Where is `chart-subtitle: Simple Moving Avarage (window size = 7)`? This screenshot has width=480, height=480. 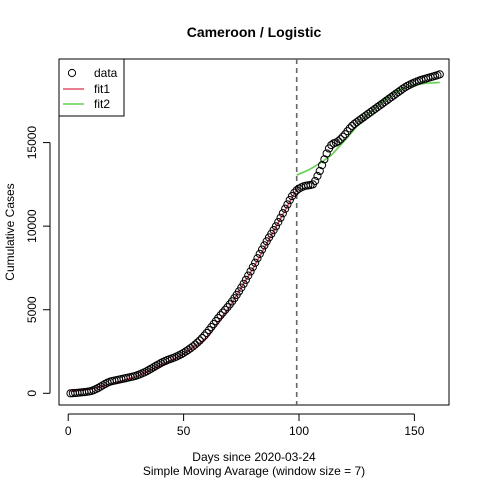
chart-subtitle: Simple Moving Avarage (window size = 7) is located at coordinates (254, 471).